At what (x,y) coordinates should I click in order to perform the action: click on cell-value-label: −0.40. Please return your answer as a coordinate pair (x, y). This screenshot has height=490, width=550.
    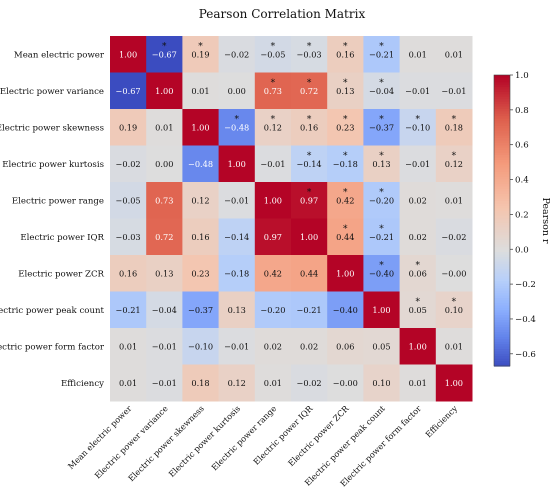
    Looking at the image, I should click on (381, 273).